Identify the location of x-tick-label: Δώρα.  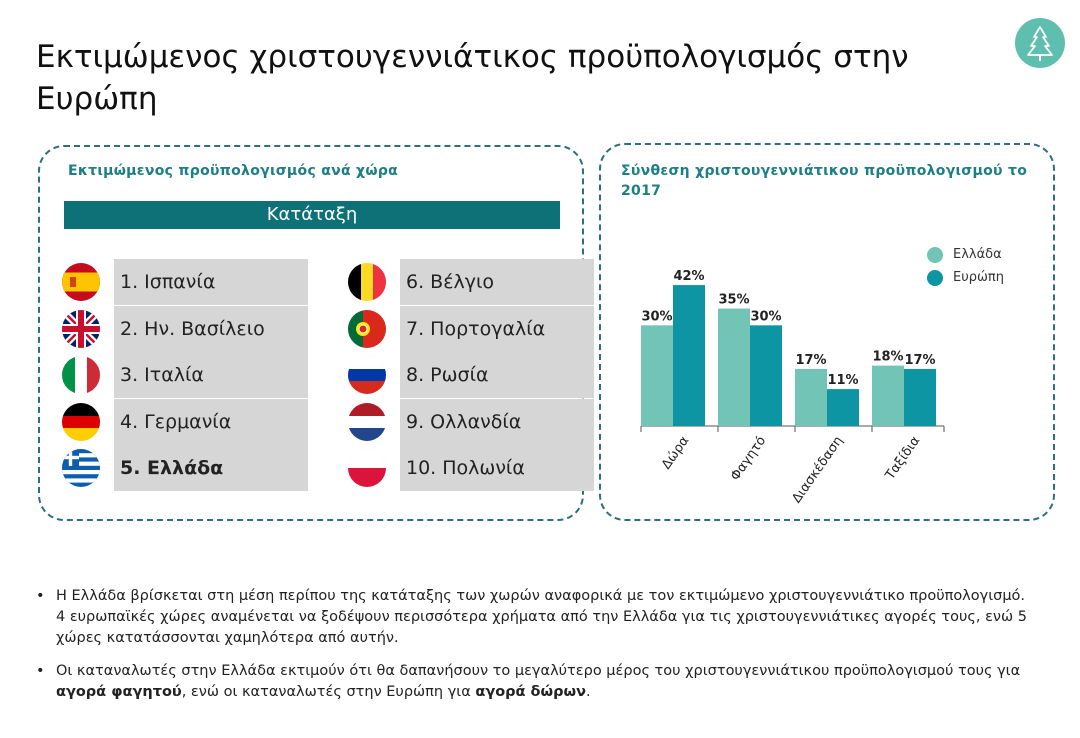
(675, 453).